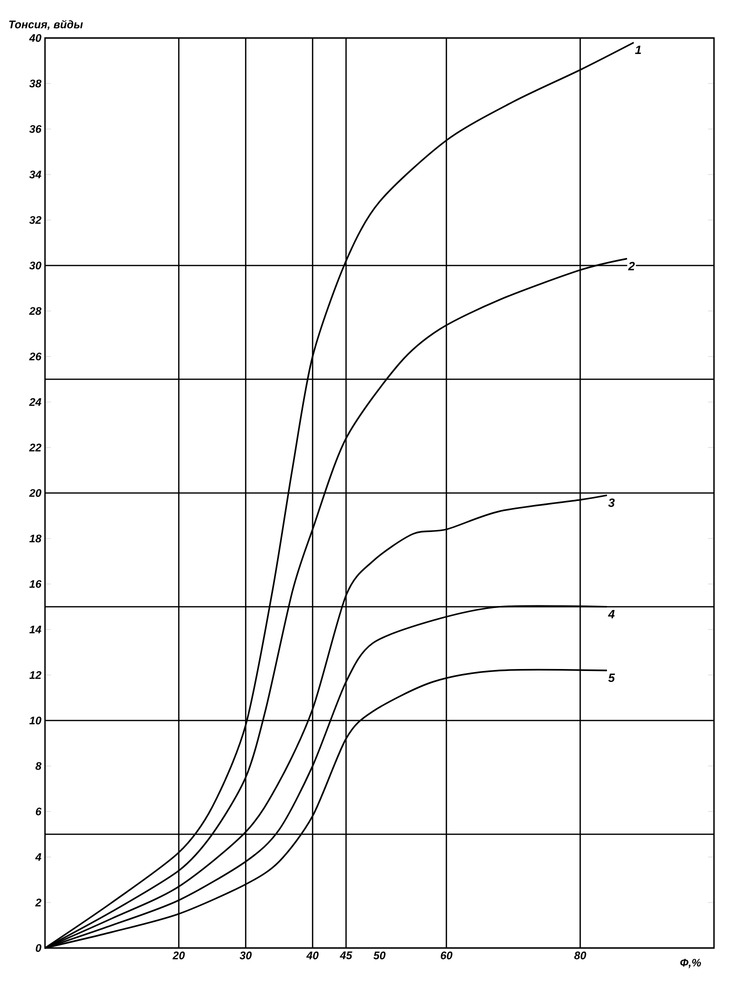 The width and height of the screenshot is (743, 983). I want to click on y-tick-label: 24, so click(35, 402).